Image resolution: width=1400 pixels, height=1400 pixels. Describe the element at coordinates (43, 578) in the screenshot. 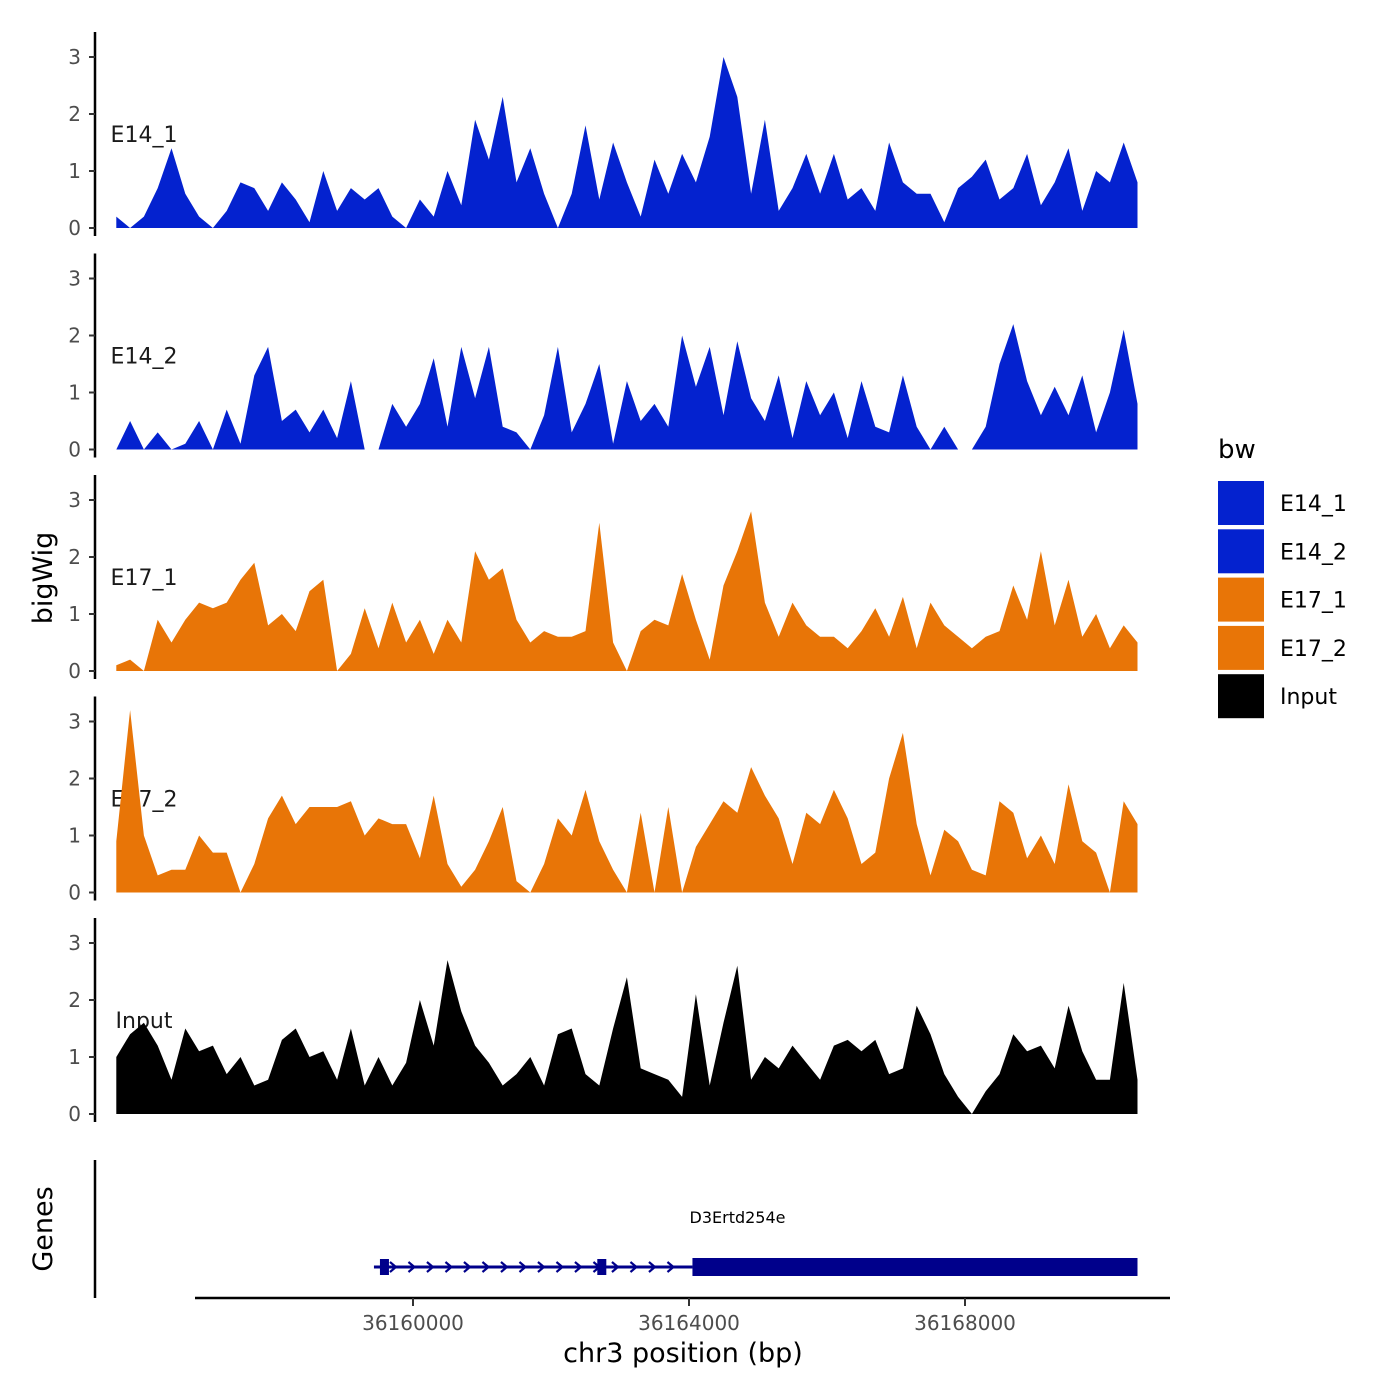

I see `y-axis-title: bigWig` at that location.